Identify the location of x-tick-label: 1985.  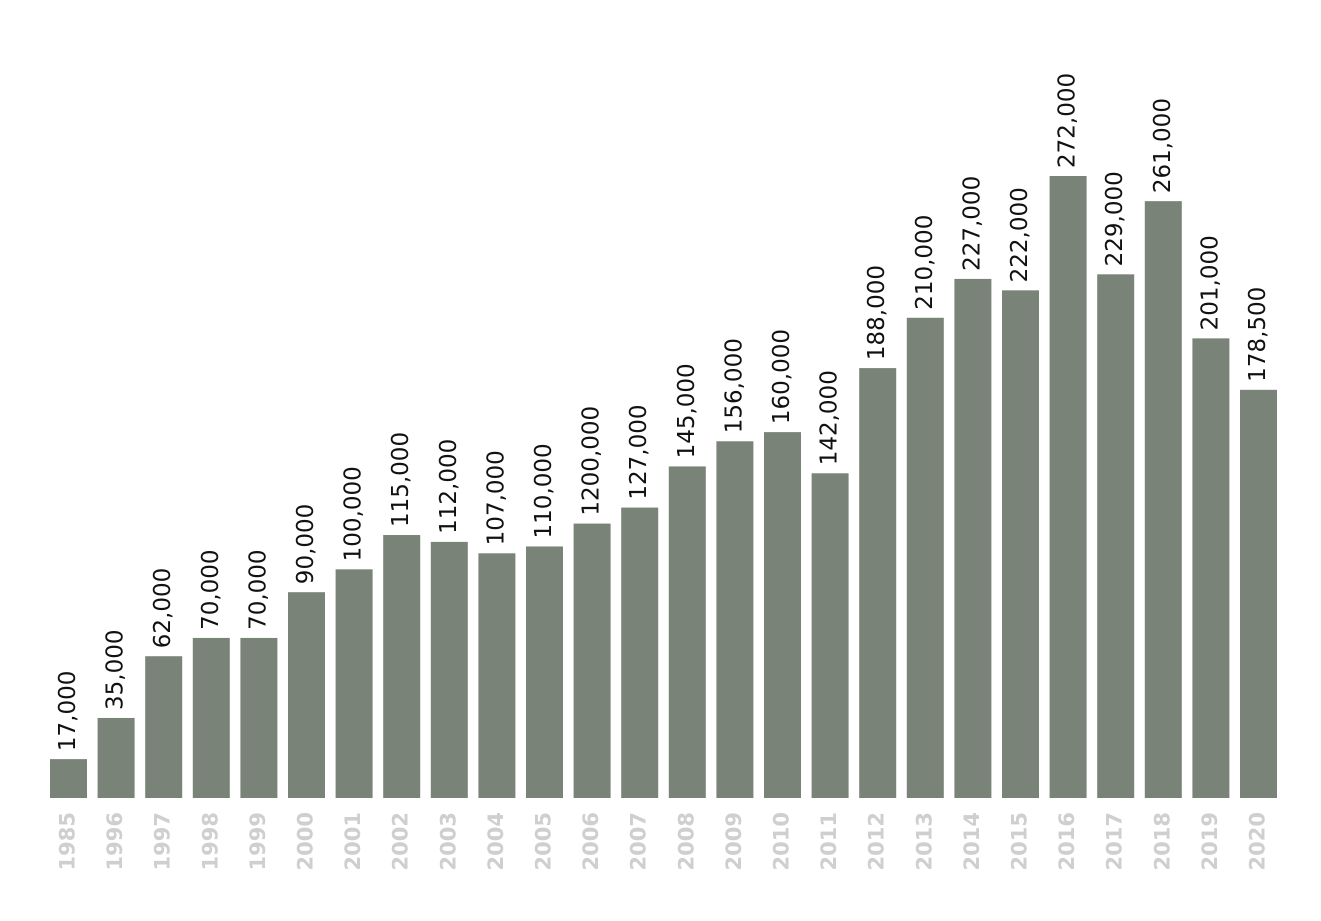
(68, 841).